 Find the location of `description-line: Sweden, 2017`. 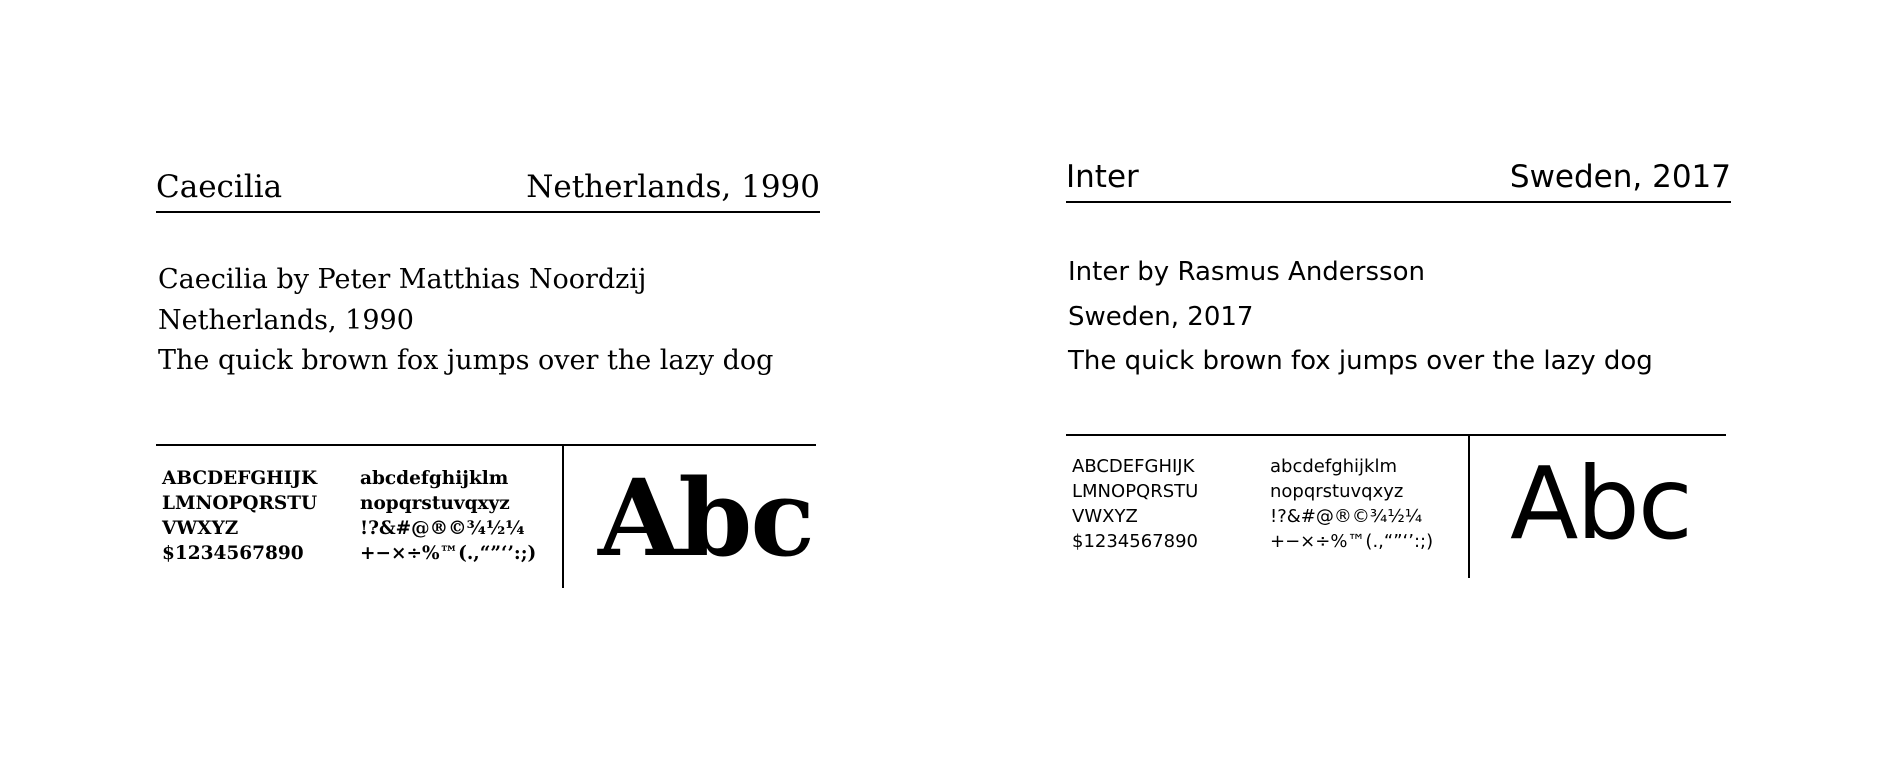

description-line: Sweden, 2017 is located at coordinates (1161, 316).